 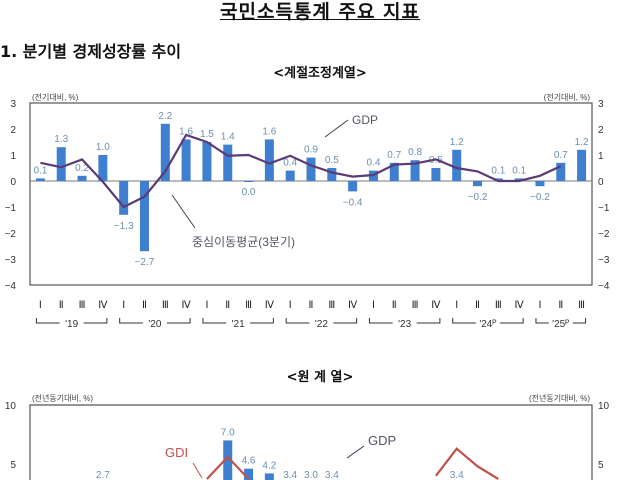 I want to click on y-tick-right: 0, so click(x=601, y=182).